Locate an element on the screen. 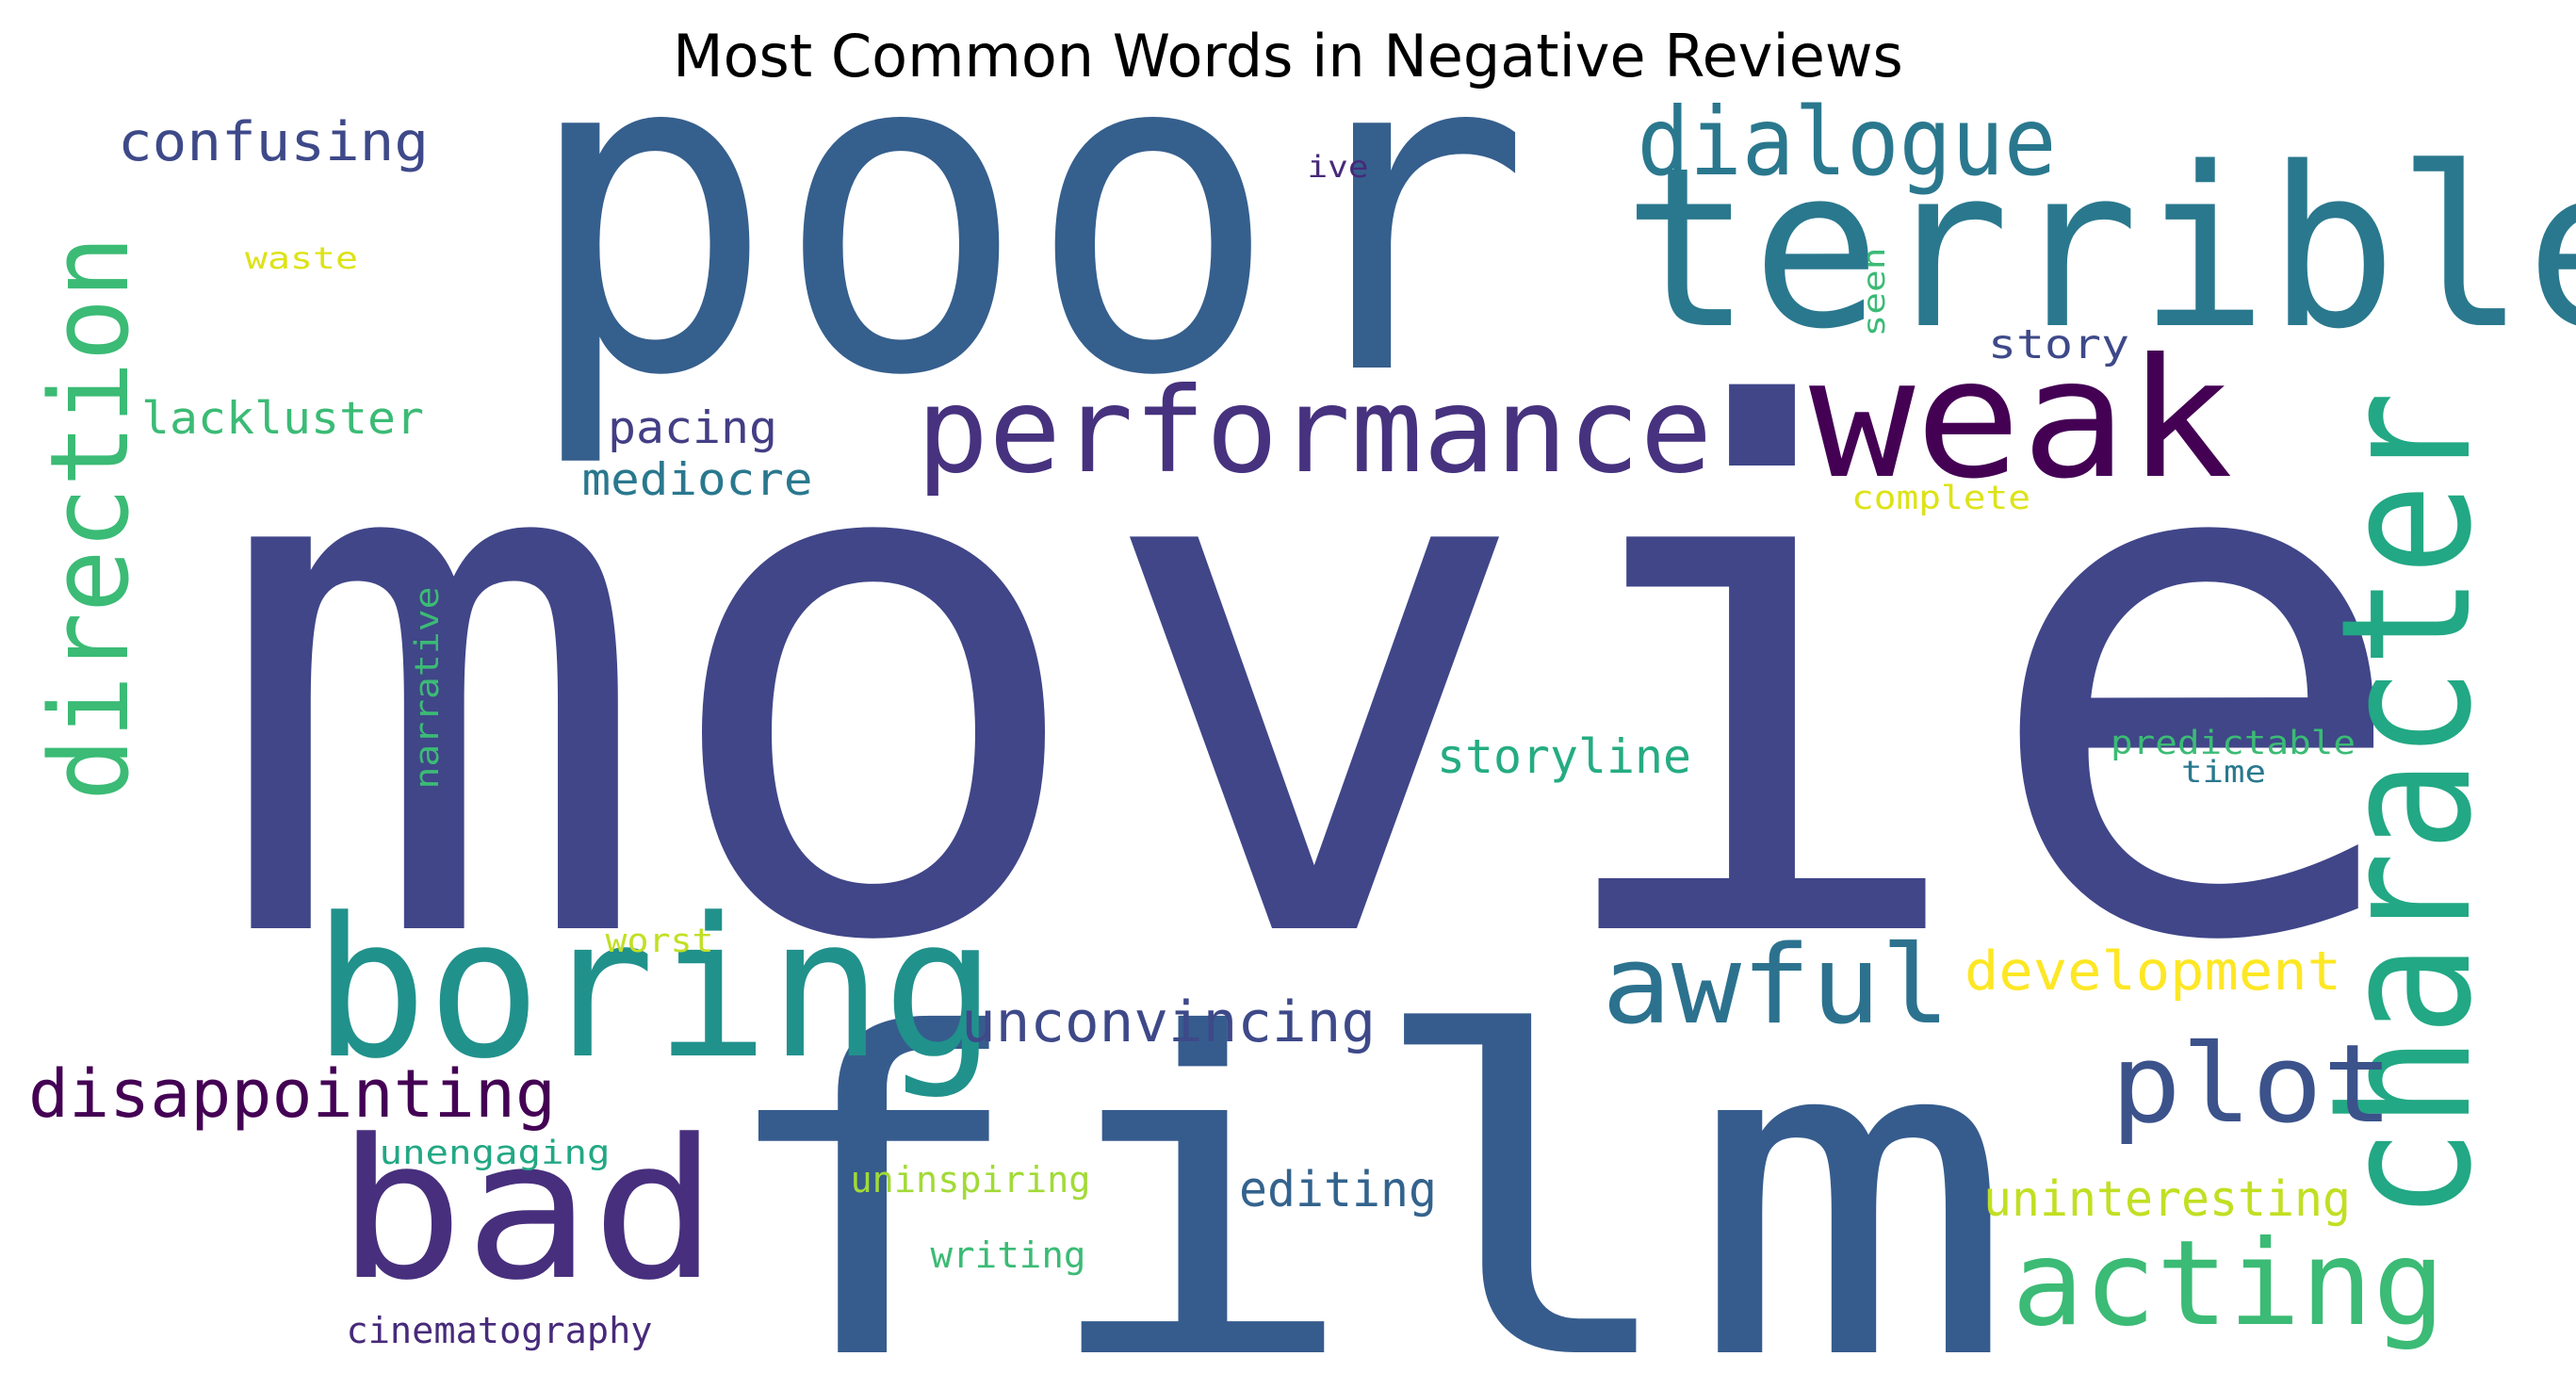  word-performance: performance is located at coordinates (1315, 431).